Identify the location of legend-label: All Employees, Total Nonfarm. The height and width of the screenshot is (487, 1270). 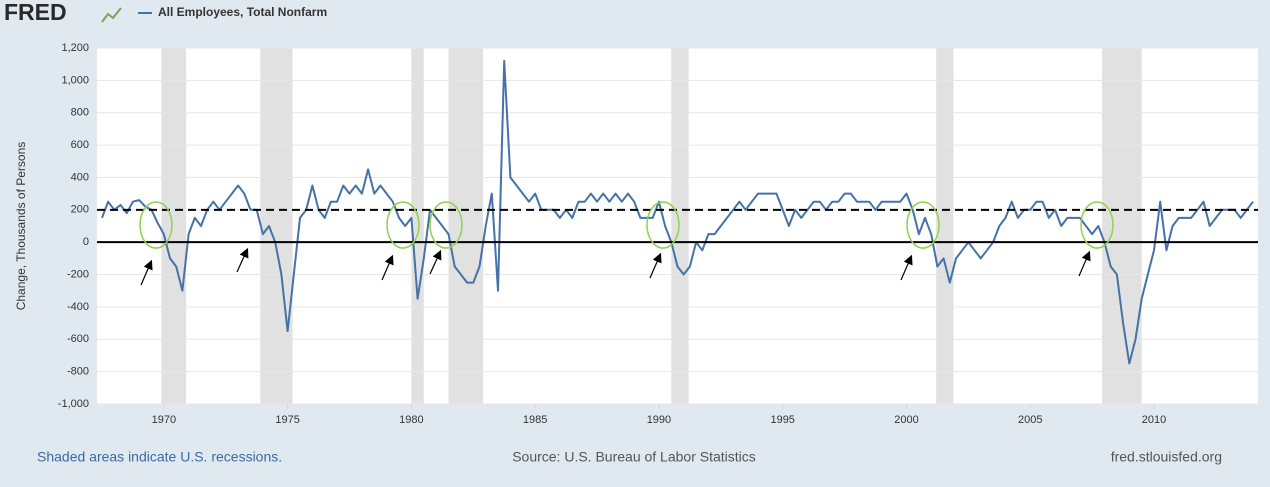
(242, 12).